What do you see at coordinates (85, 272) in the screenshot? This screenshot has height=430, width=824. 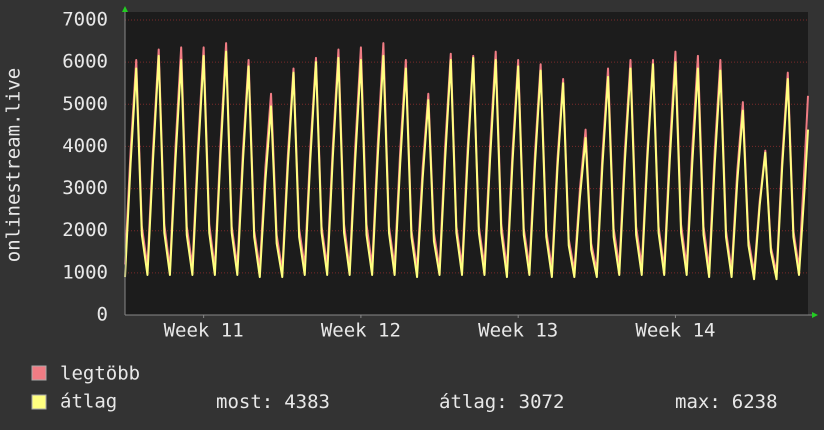 I see `y-tick-label: 1000` at bounding box center [85, 272].